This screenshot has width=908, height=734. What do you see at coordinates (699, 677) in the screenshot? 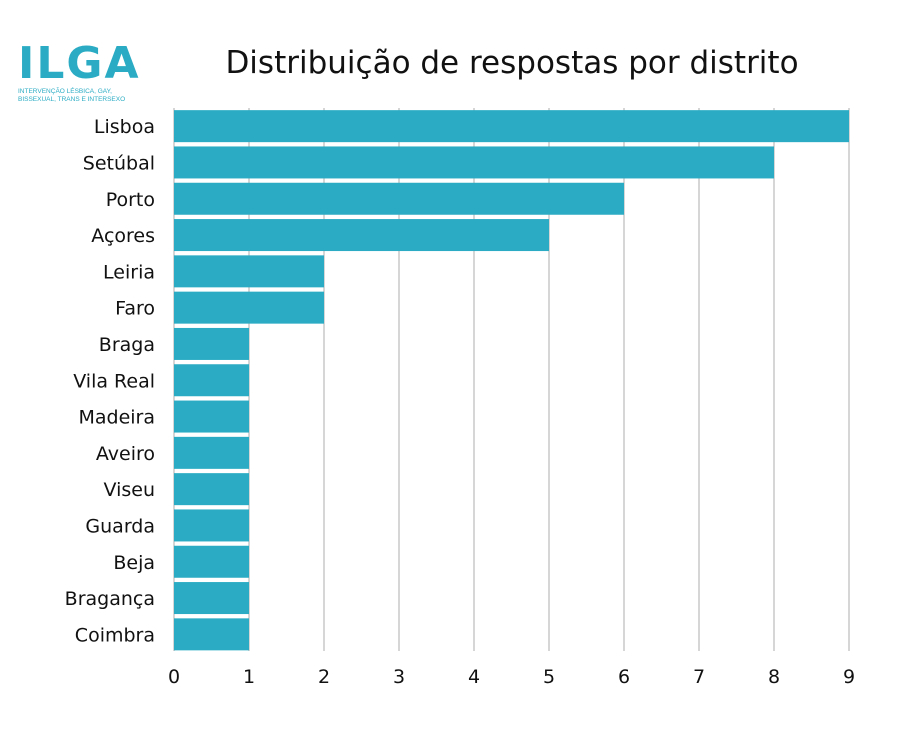
I see `x-tick-label: 7` at bounding box center [699, 677].